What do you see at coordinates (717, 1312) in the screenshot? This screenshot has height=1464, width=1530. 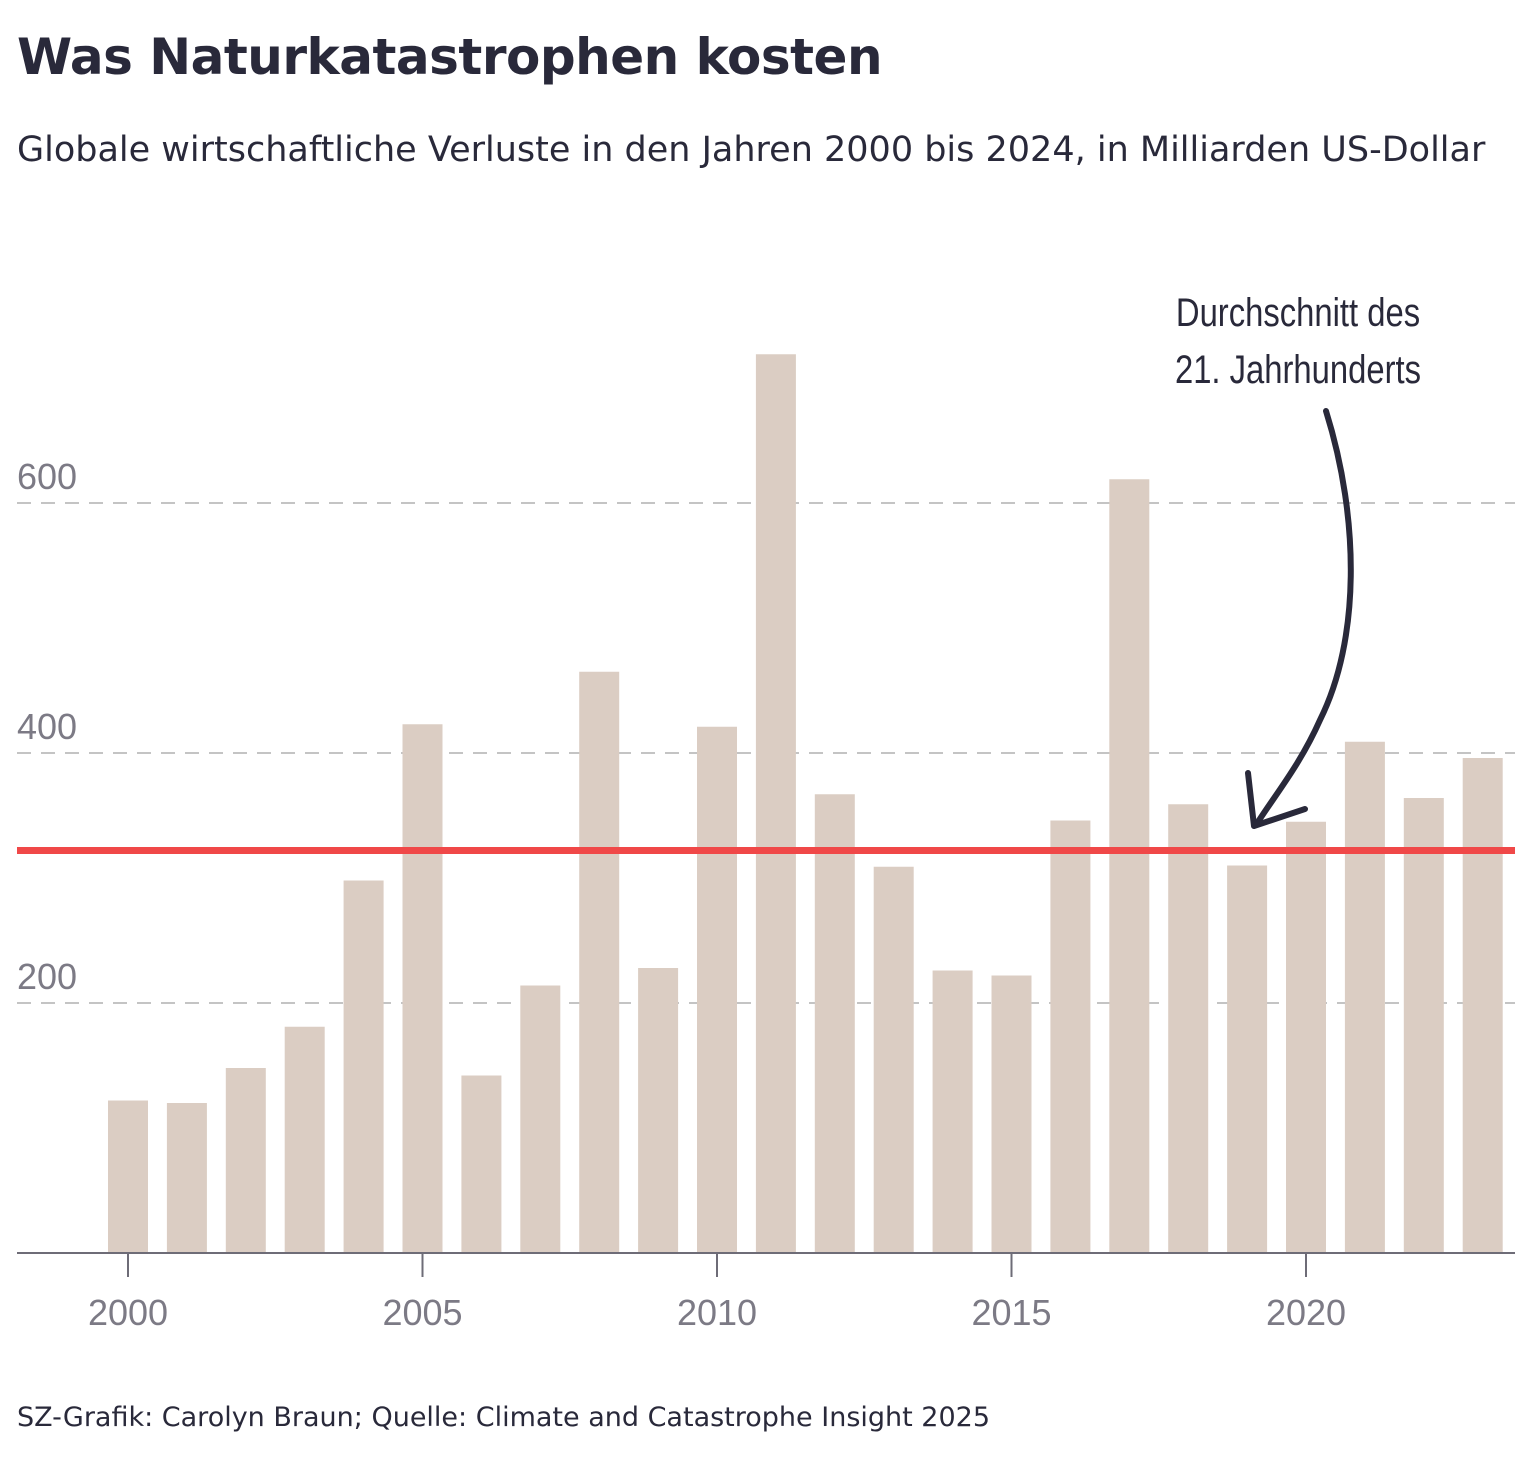 I see `x-tick-label-2010: 2010` at bounding box center [717, 1312].